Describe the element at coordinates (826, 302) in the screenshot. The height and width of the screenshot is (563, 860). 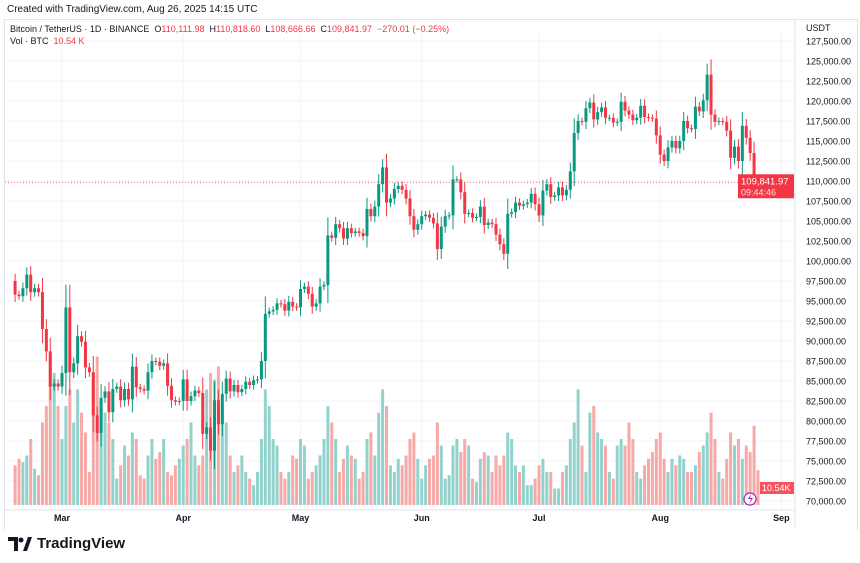
I see `y-tick-label: 95,000.00` at that location.